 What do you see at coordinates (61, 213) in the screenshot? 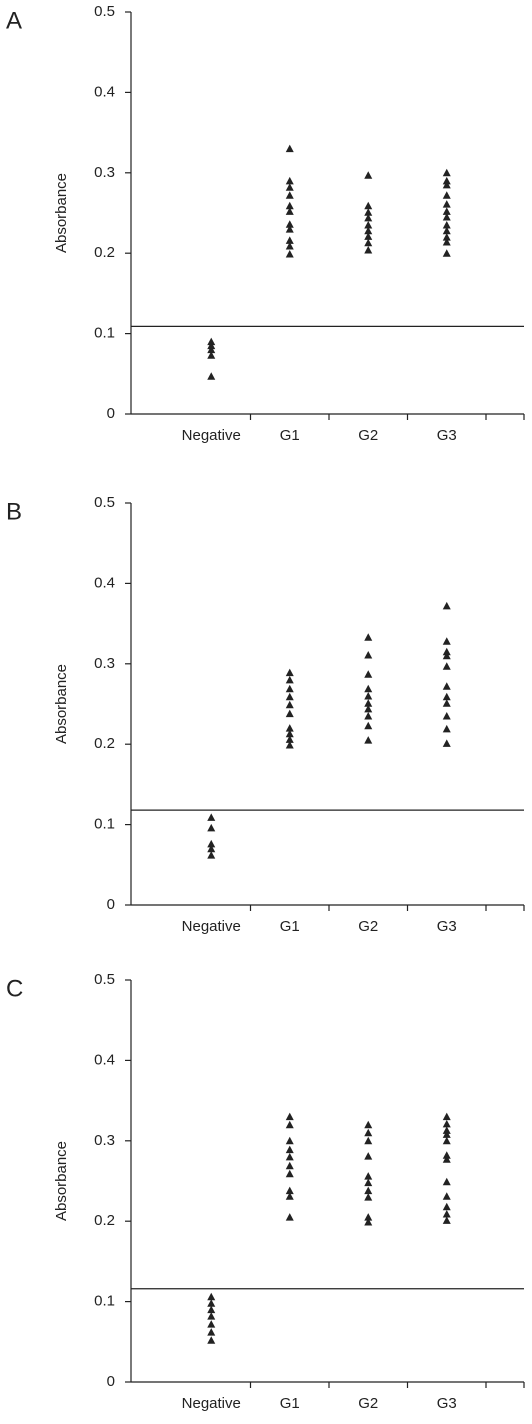
I see `y-axis-label: Absorbance` at bounding box center [61, 213].